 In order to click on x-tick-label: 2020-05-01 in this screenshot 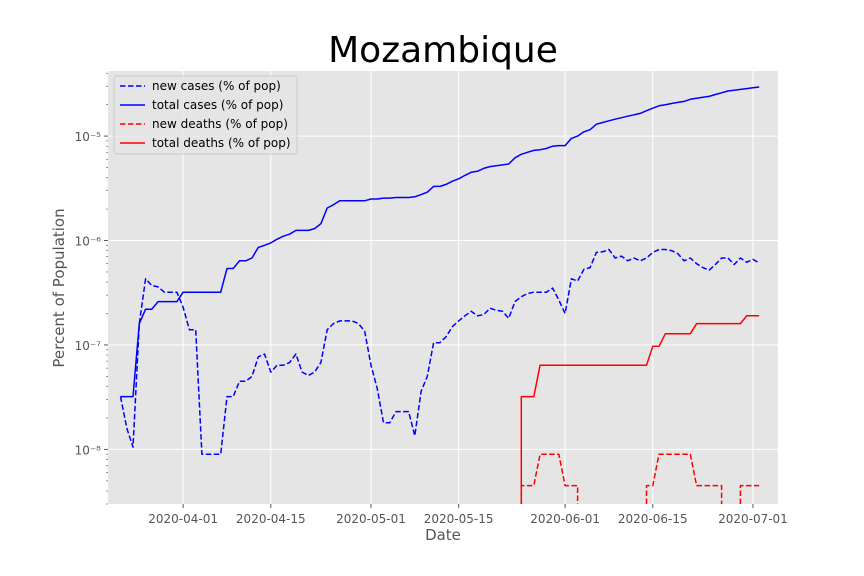, I will do `click(371, 519)`.